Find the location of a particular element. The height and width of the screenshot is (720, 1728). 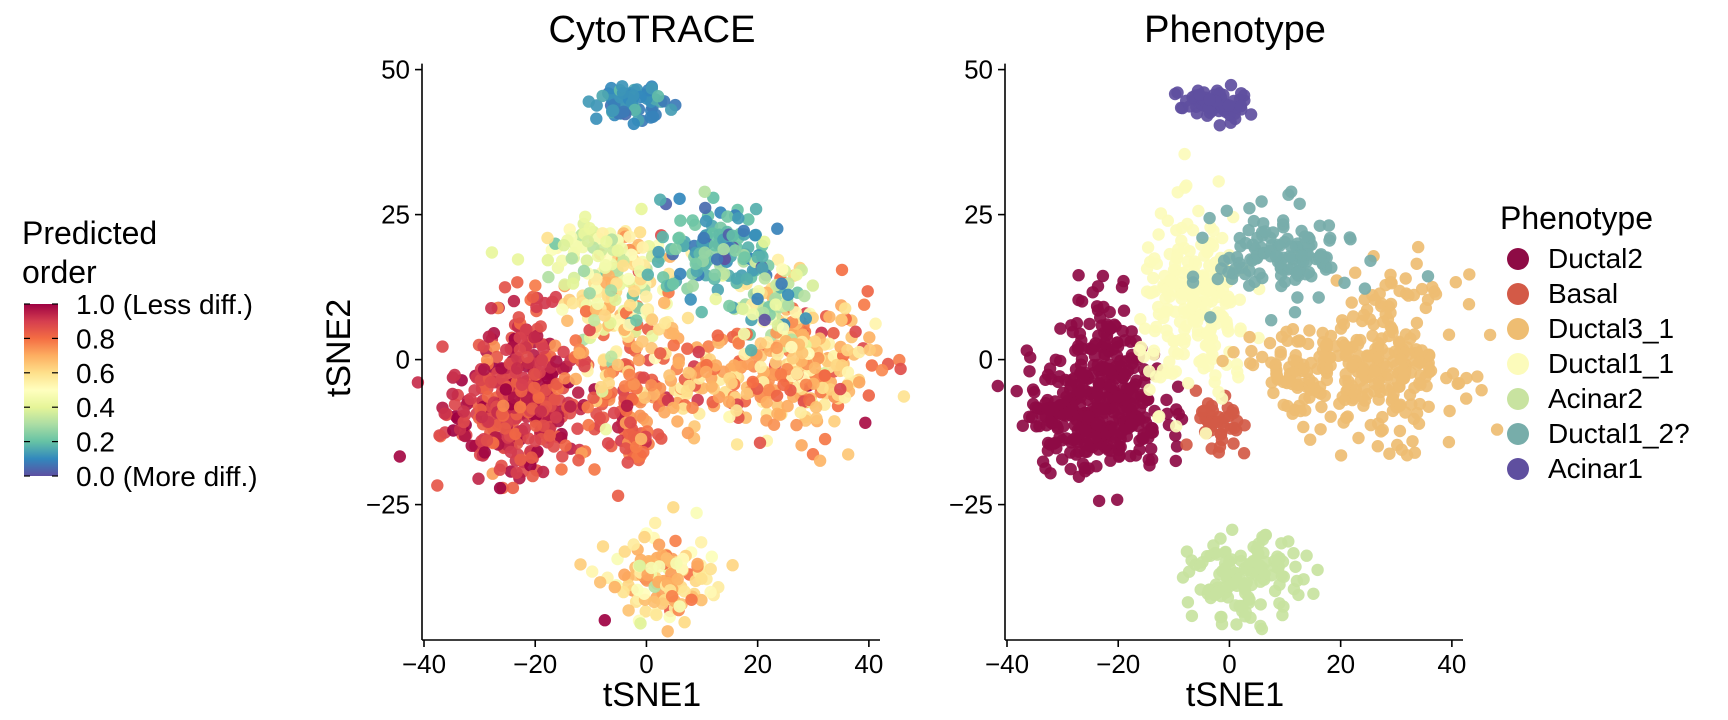

cytotrace-title: CytoTRACE is located at coordinates (652, 30).